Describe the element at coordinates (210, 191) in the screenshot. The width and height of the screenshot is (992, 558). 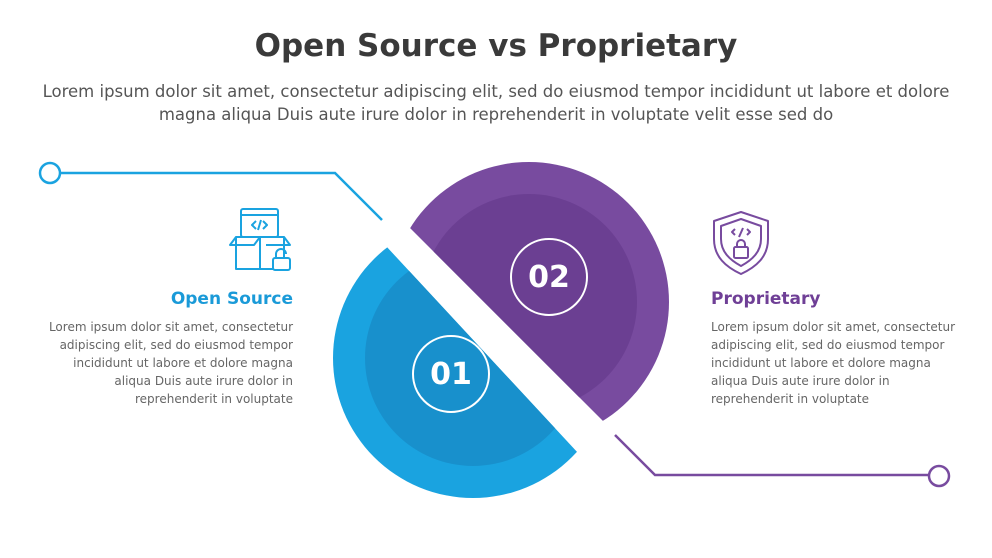
I see `connector-line-open-source` at that location.